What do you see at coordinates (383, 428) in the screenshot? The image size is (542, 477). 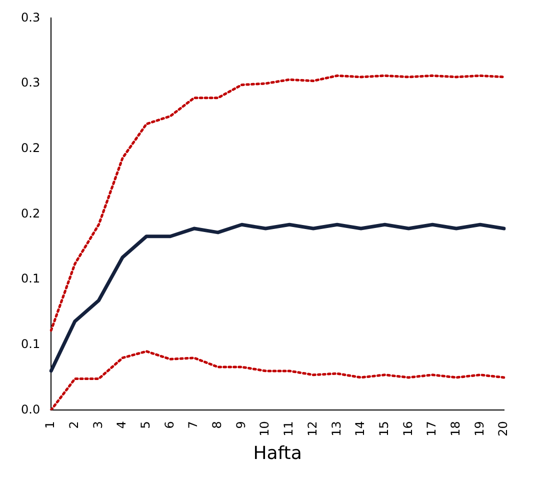 I see `x-tick-label: 15` at bounding box center [383, 428].